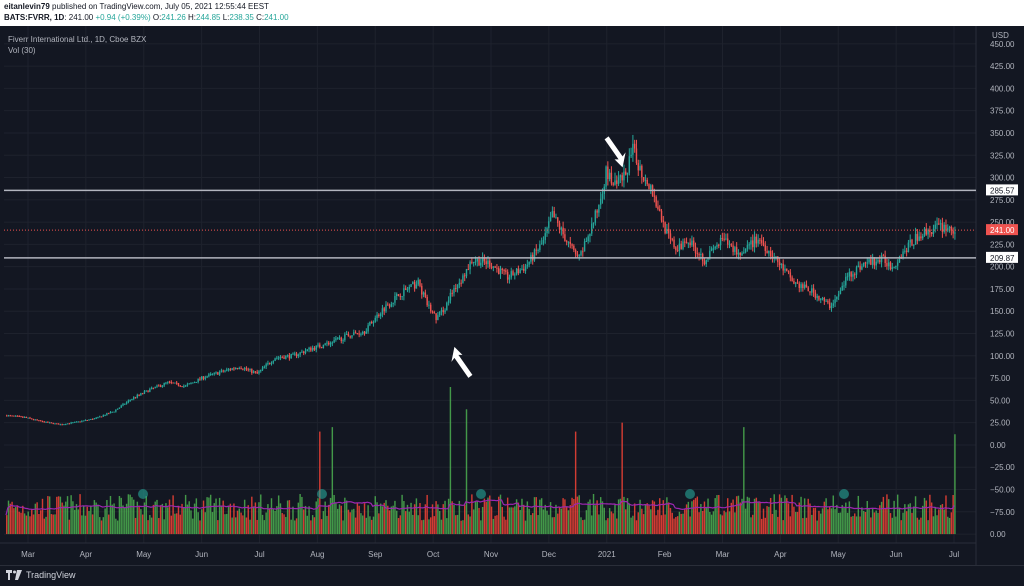 The image size is (1024, 586). What do you see at coordinates (1002, 311) in the screenshot?
I see `price-tick-label: 150.00` at bounding box center [1002, 311].